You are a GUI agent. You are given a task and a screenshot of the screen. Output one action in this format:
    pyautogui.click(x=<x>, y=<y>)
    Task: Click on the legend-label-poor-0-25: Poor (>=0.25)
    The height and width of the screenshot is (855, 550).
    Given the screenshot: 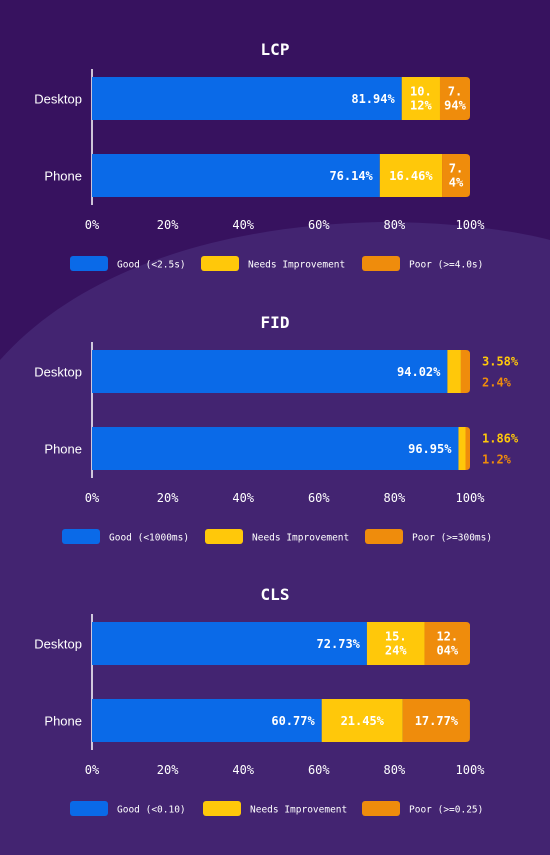 What is the action you would take?
    pyautogui.click(x=446, y=810)
    